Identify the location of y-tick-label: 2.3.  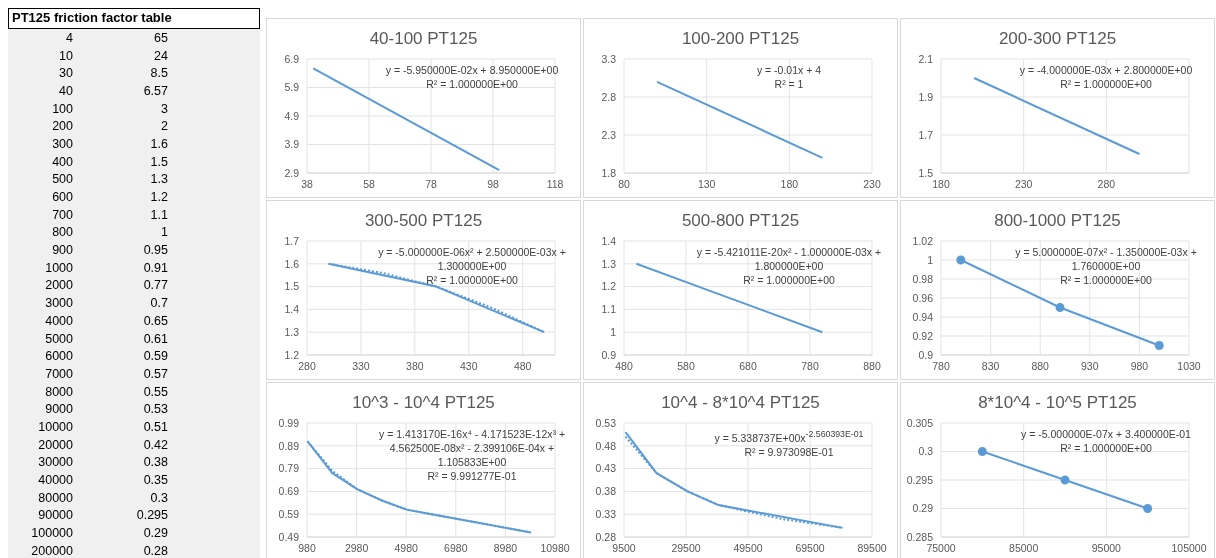
(609, 134).